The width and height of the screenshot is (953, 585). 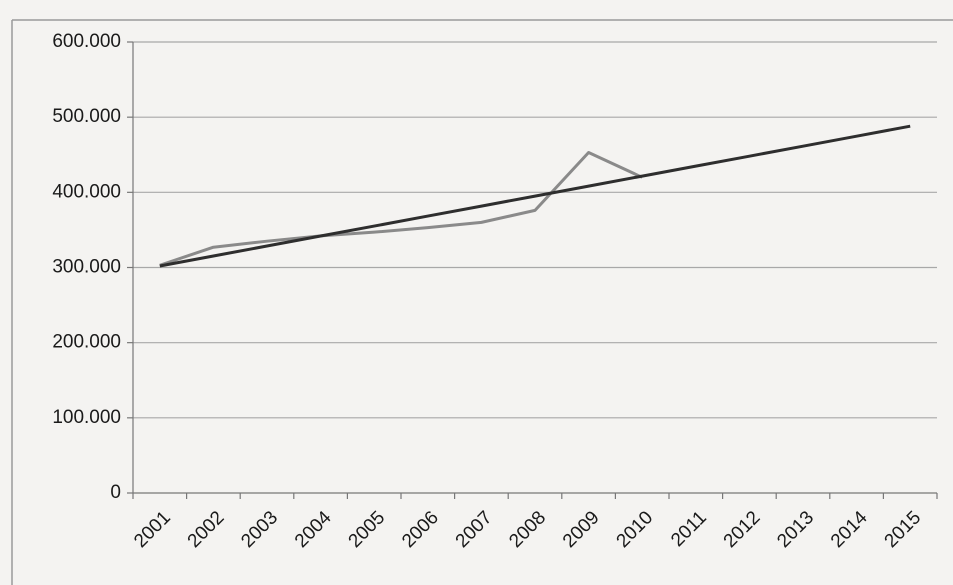 I want to click on y-tick-label: 300.000, so click(x=86, y=267).